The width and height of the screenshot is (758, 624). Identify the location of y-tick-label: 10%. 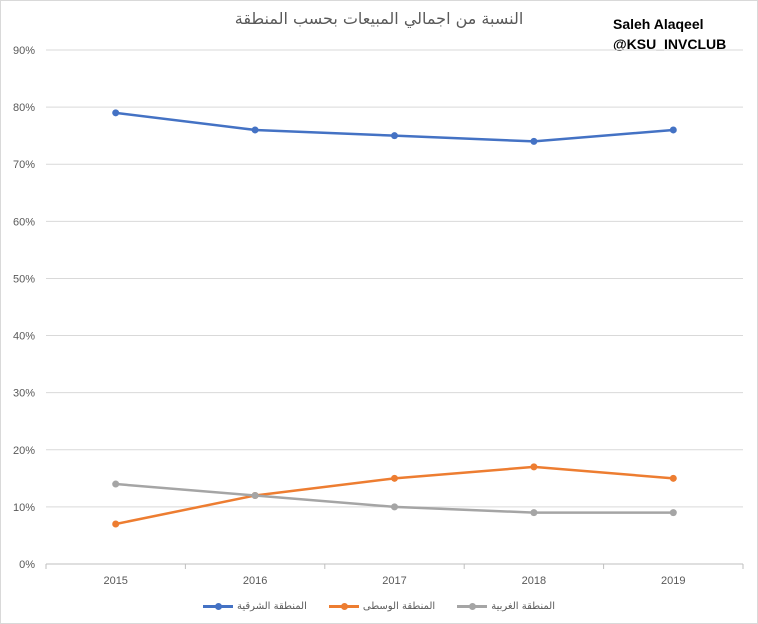
(24, 508).